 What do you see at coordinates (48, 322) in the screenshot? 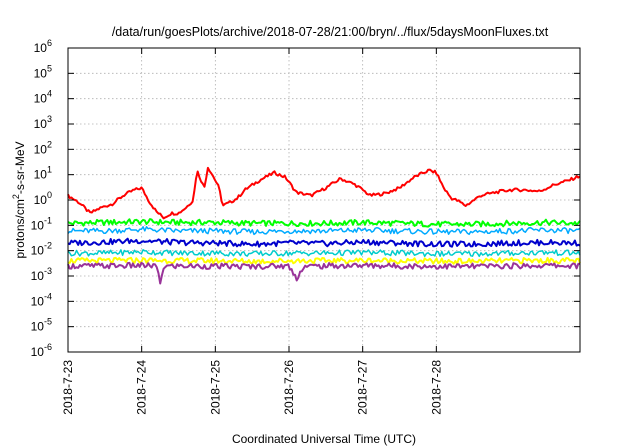
I see `y-tick-label-exponent: -5` at bounding box center [48, 322].